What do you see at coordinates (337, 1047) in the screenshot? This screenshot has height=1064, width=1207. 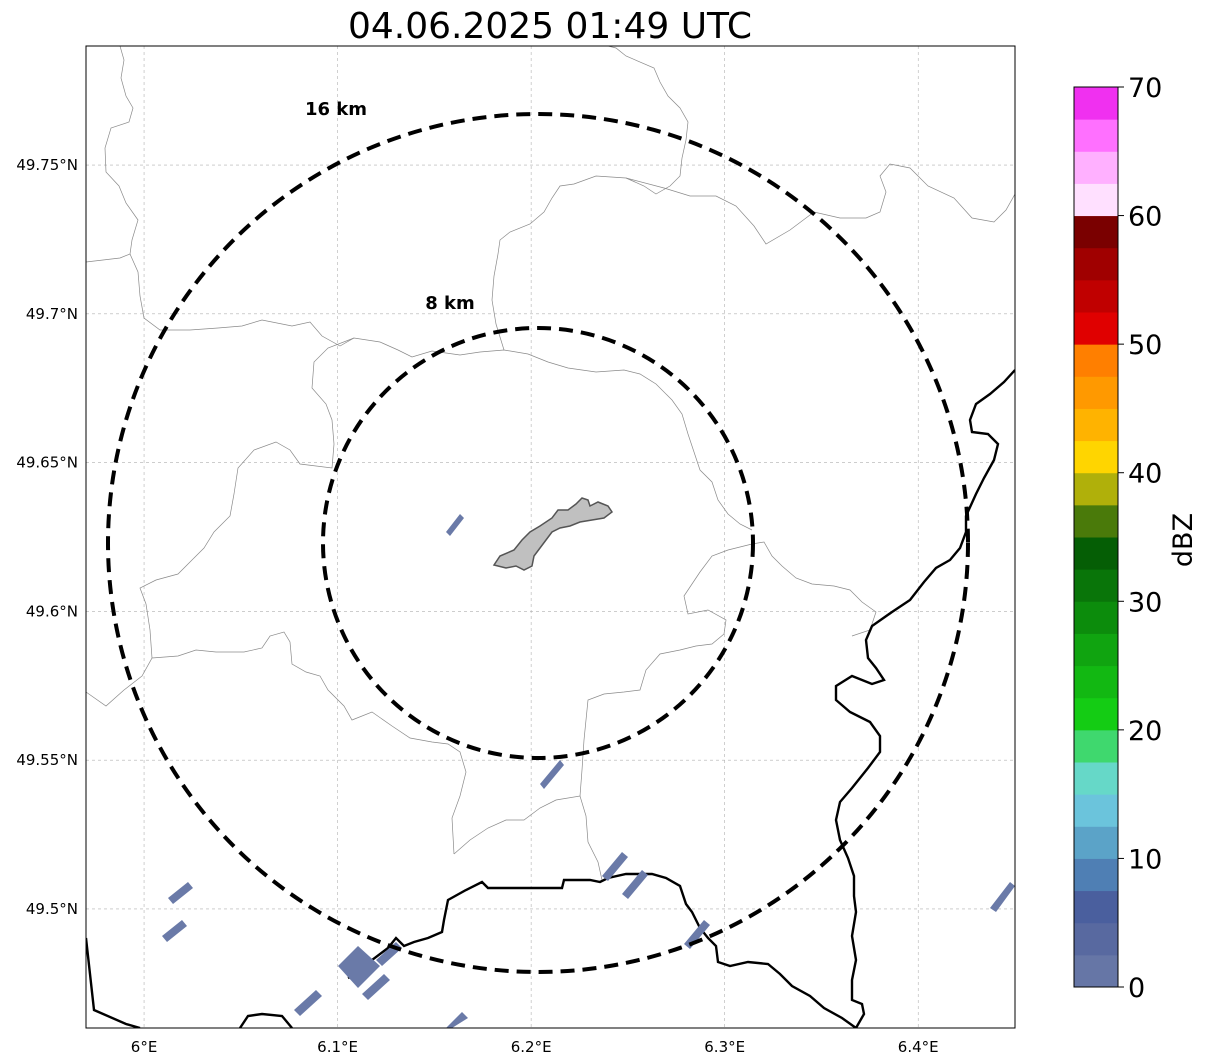 I see `x-tick-label: 6.1°E` at bounding box center [337, 1047].